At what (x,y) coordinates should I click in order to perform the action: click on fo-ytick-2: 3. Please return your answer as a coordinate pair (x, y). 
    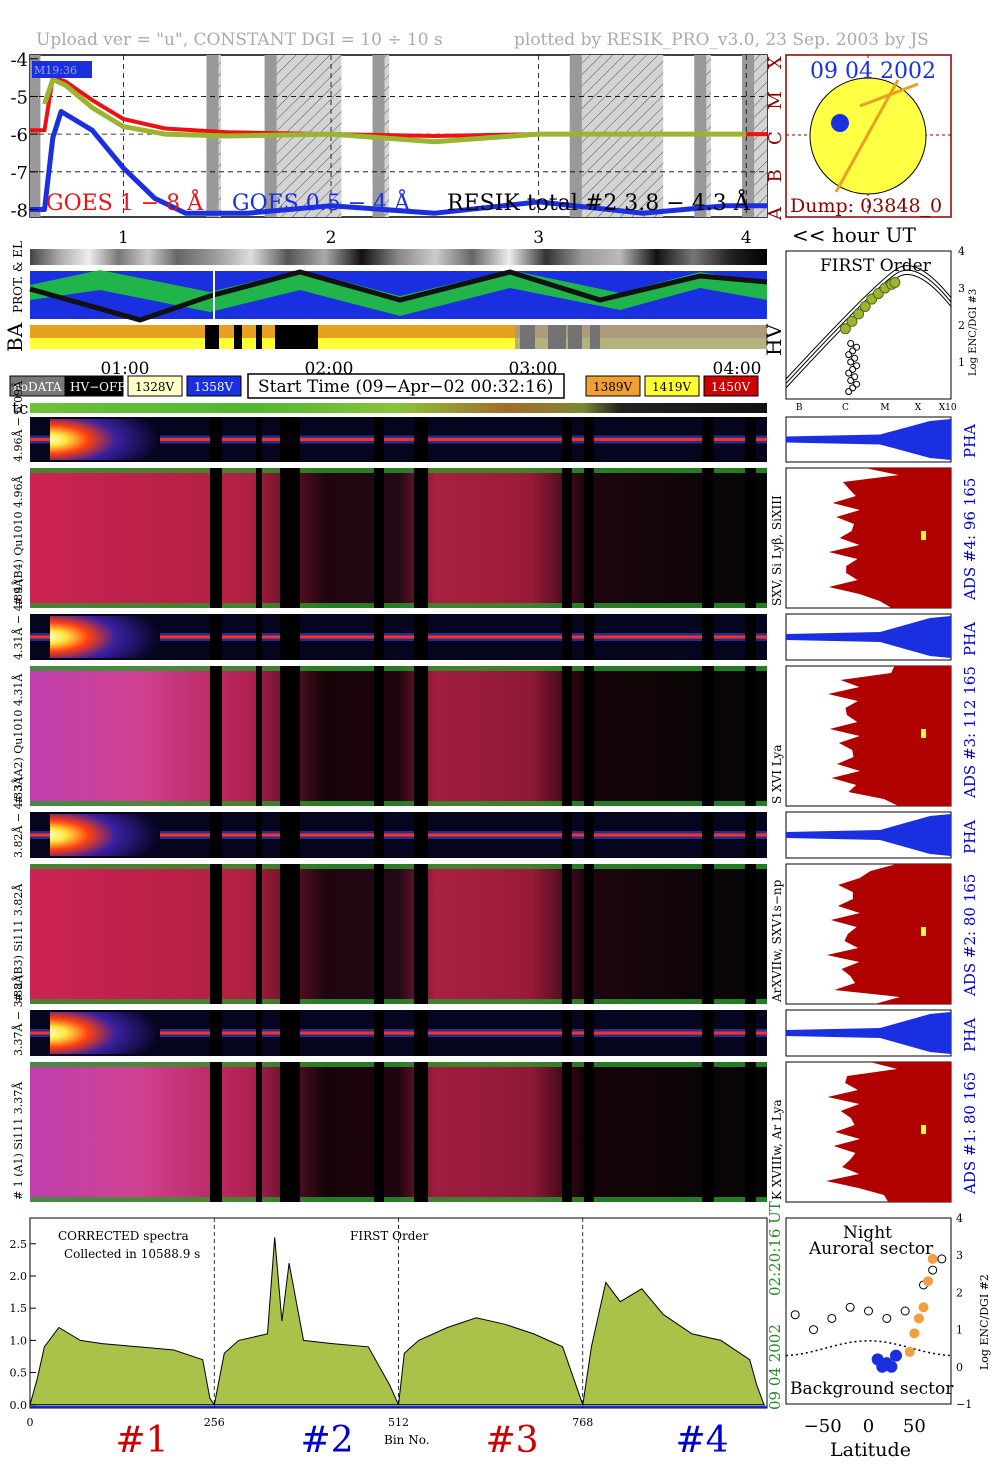
    Looking at the image, I should click on (961, 288).